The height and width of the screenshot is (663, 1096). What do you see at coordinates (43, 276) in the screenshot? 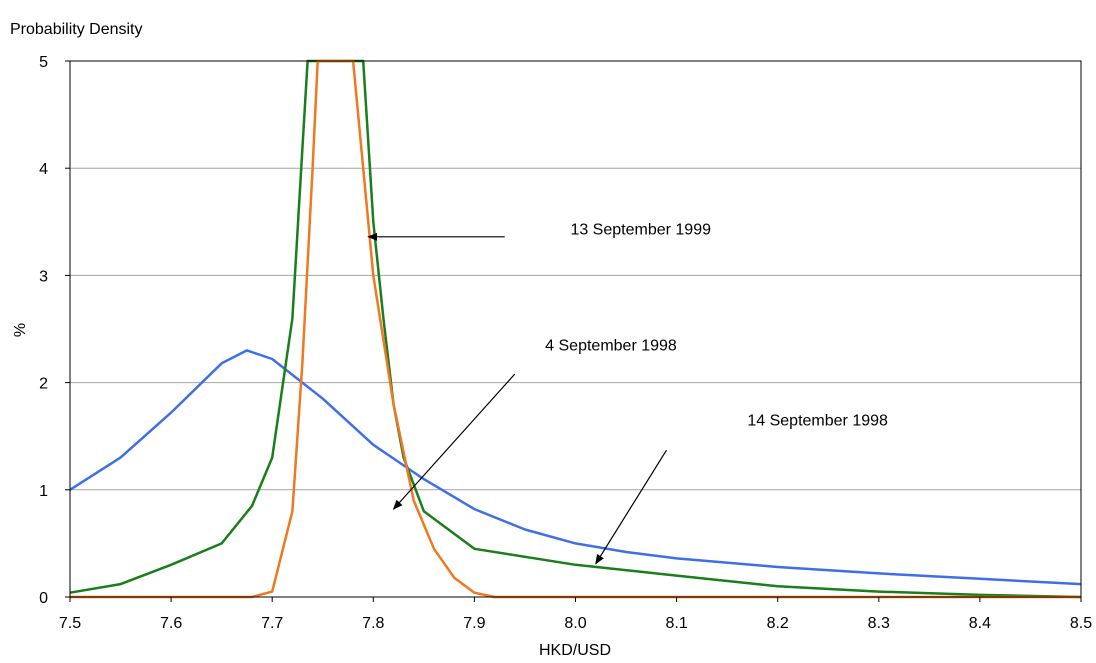
I see `y-tick-label: 3` at bounding box center [43, 276].